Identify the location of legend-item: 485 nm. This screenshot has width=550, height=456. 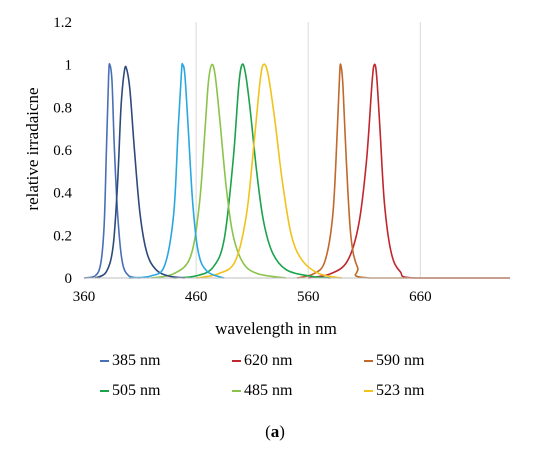
(262, 391).